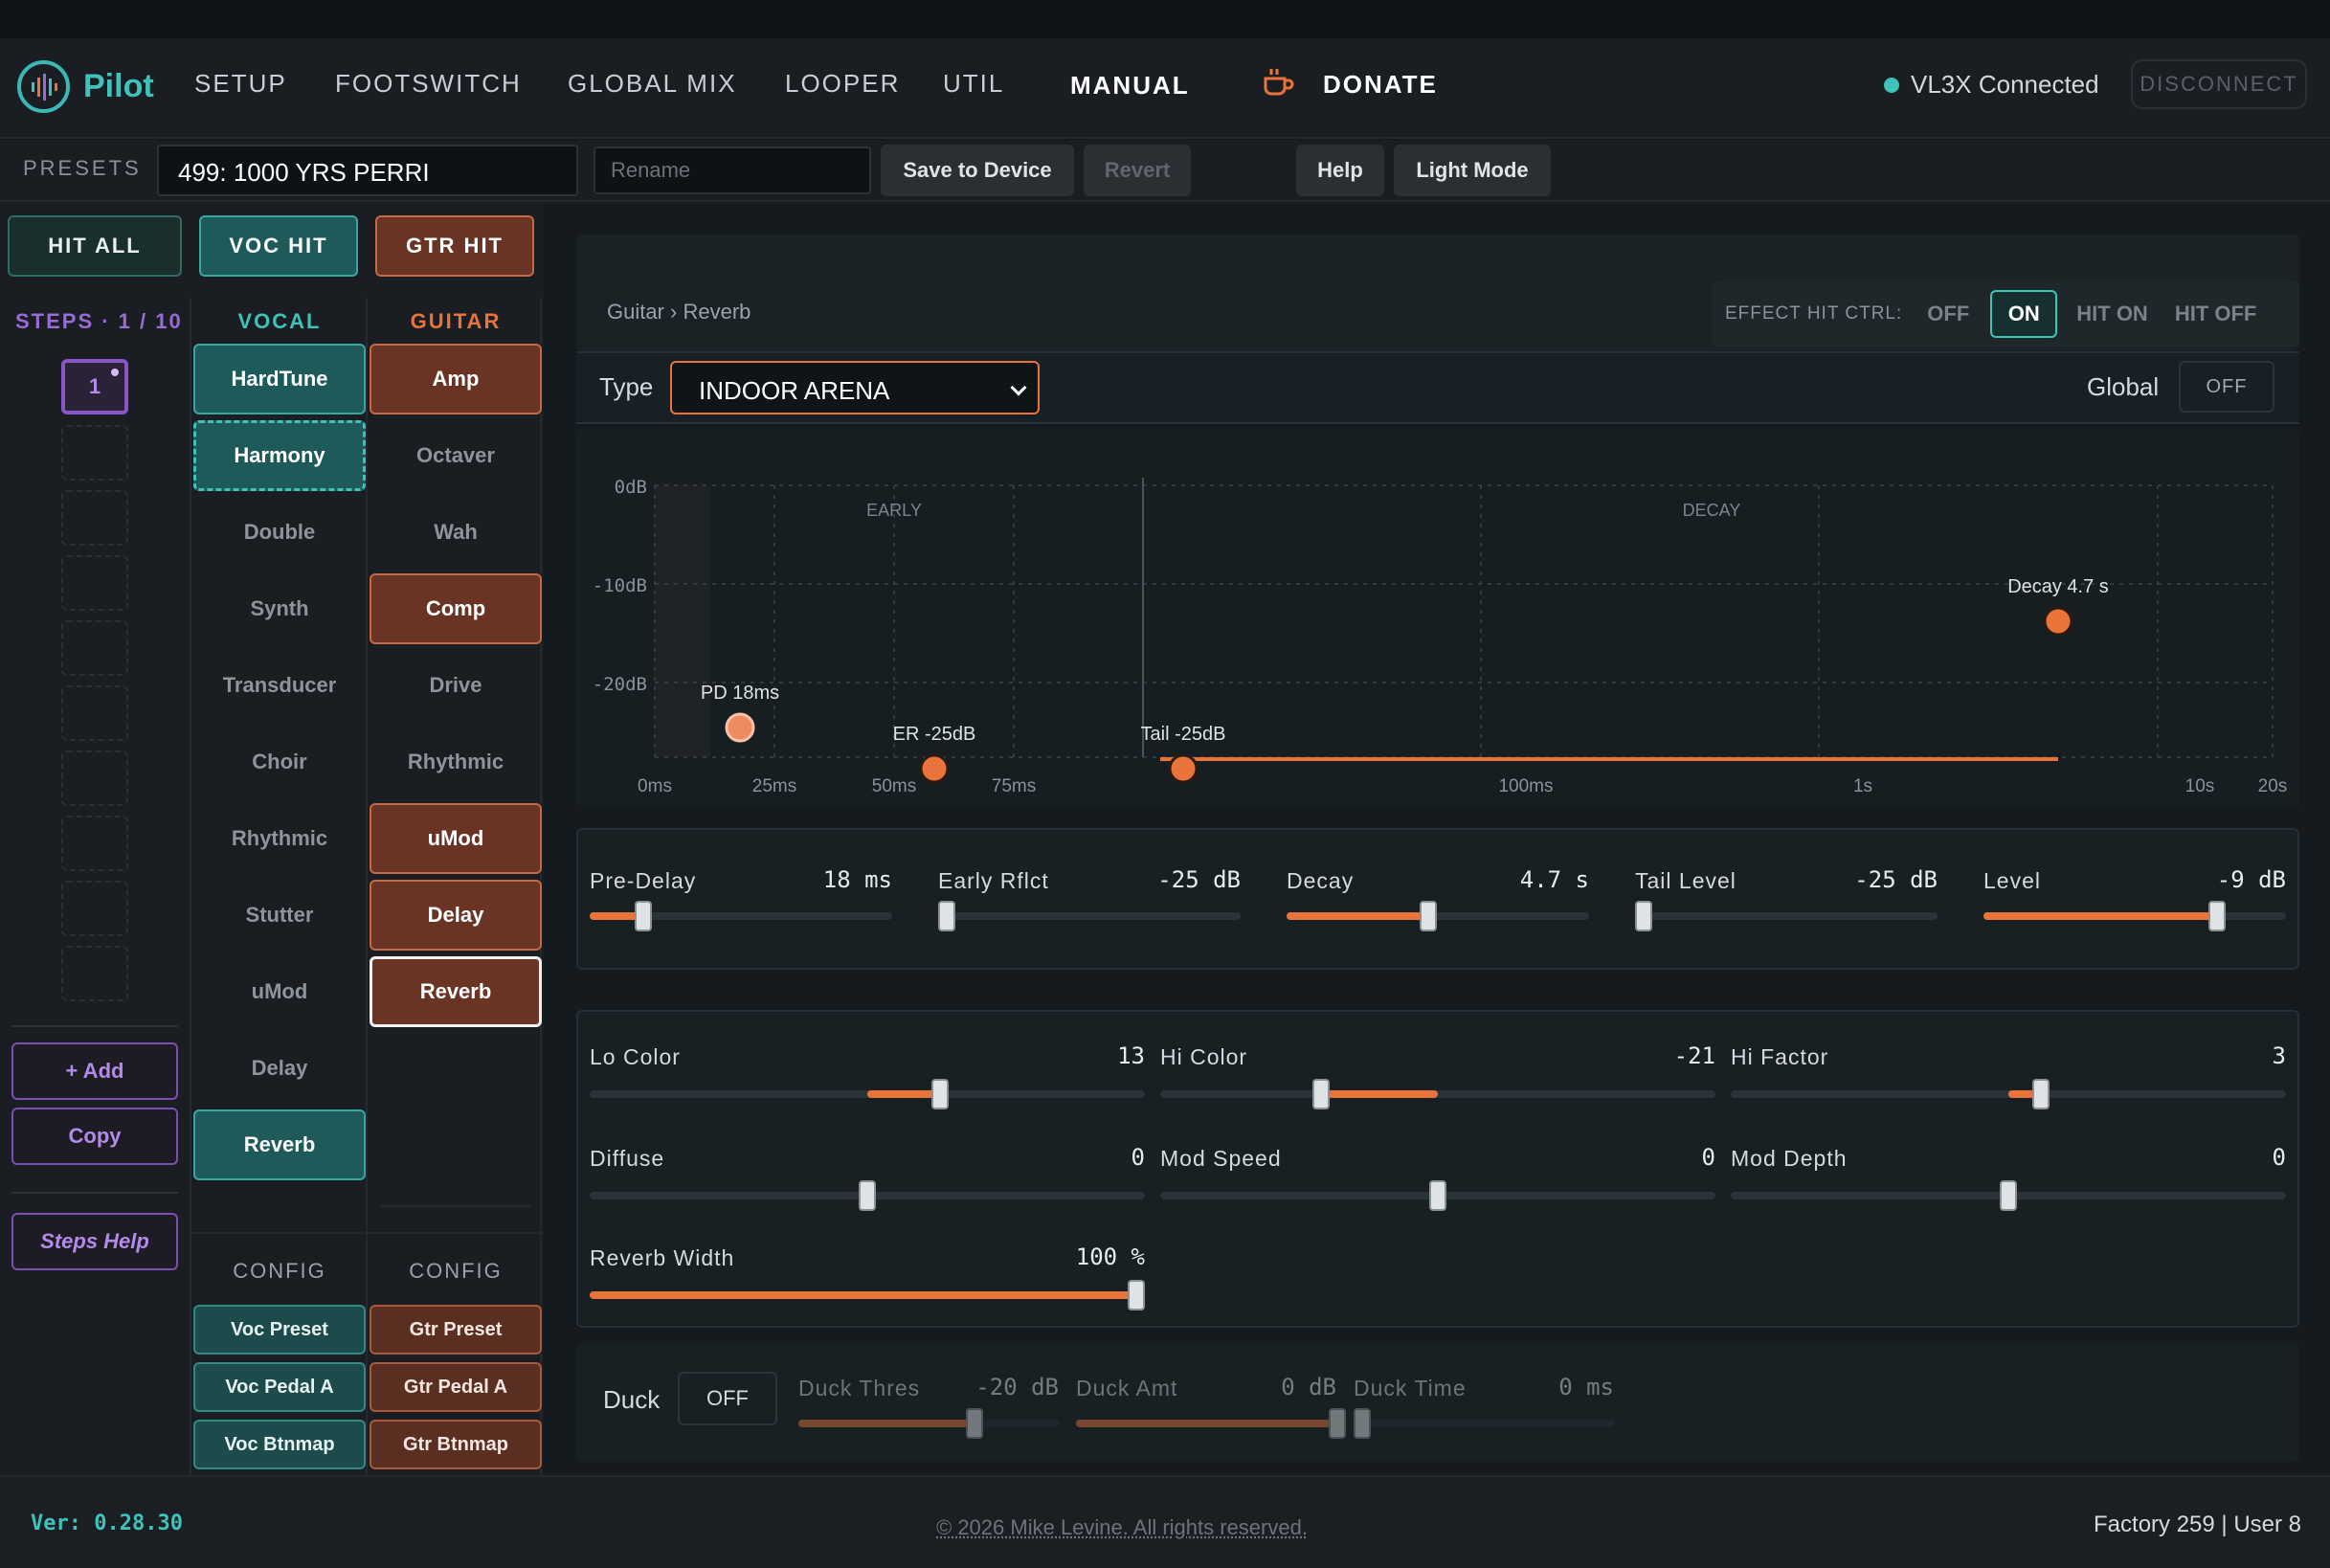 Image resolution: width=2330 pixels, height=1568 pixels. I want to click on hi-factor-slider: Hi Factor 3, so click(2009, 1072).